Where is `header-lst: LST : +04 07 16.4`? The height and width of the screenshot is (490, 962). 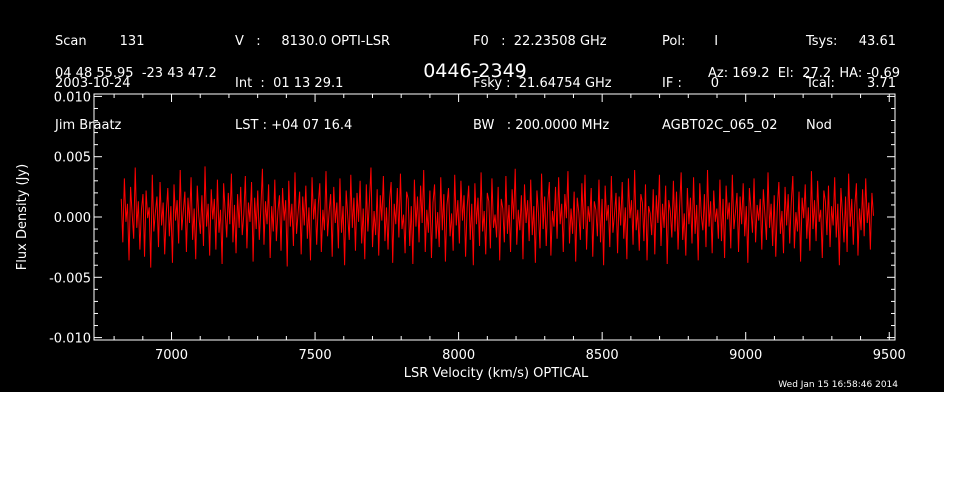
header-lst: LST : +04 07 16.4 is located at coordinates (294, 125).